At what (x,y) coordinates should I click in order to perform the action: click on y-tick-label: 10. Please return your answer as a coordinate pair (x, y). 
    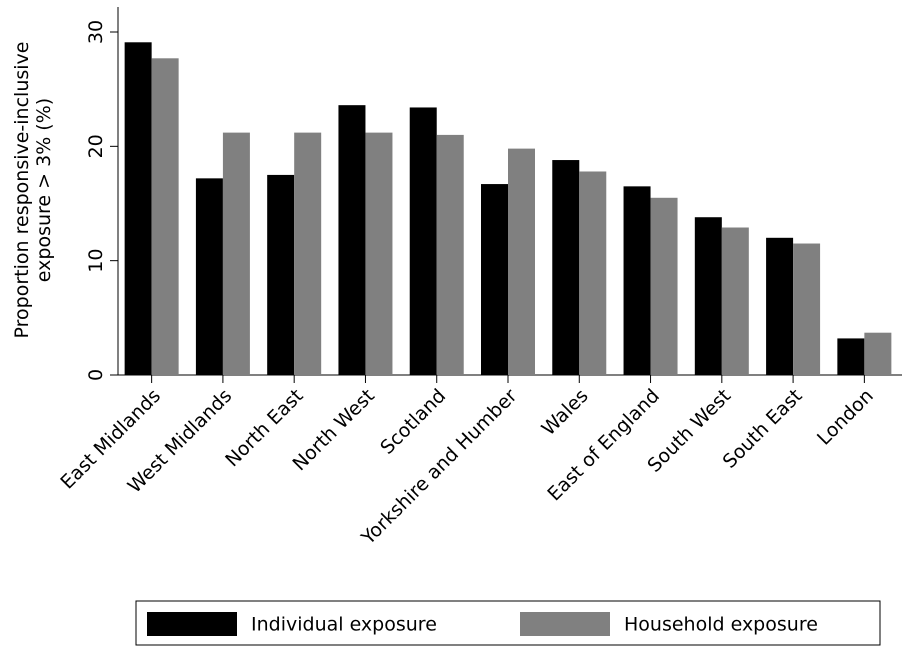
    Looking at the image, I should click on (96, 261).